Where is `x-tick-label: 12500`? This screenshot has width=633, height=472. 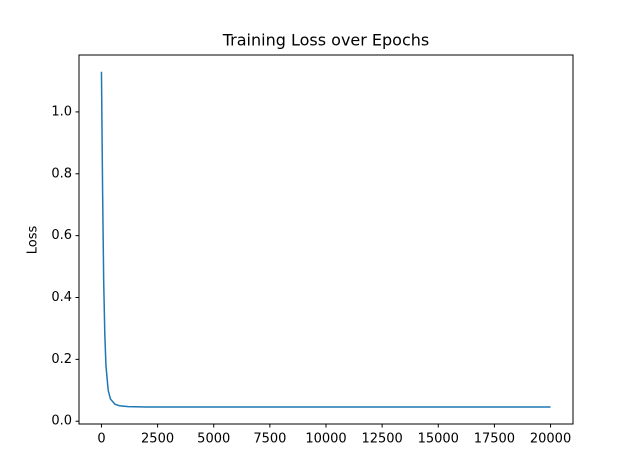 x-tick-label: 12500 is located at coordinates (381, 439).